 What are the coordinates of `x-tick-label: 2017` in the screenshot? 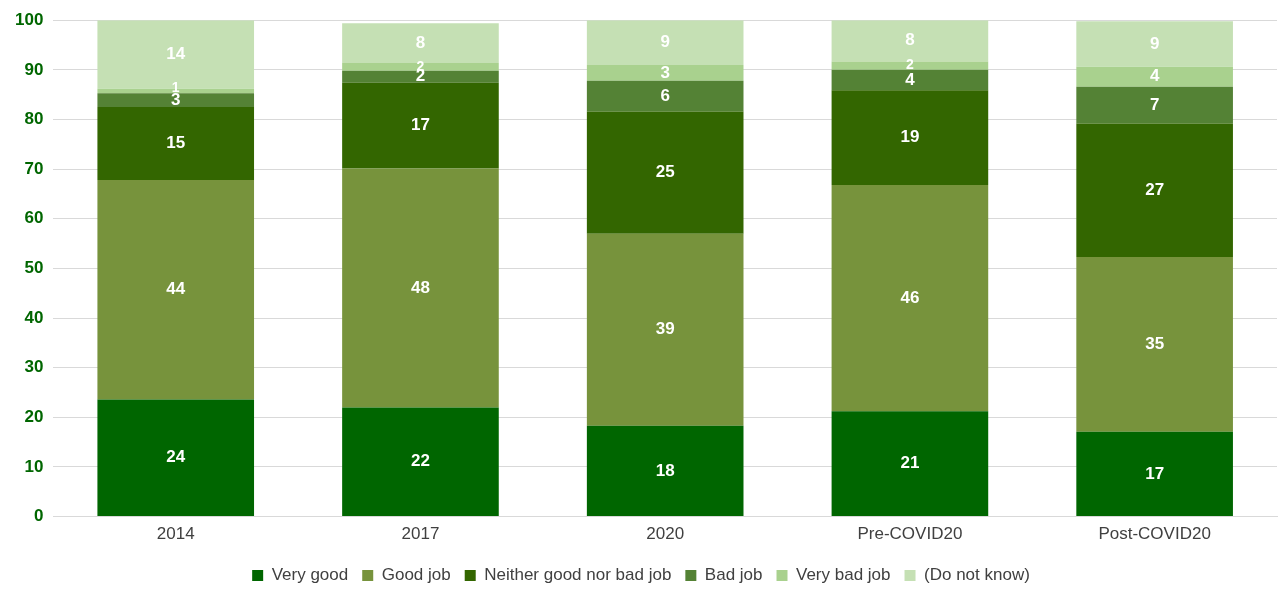 It's located at (420, 534).